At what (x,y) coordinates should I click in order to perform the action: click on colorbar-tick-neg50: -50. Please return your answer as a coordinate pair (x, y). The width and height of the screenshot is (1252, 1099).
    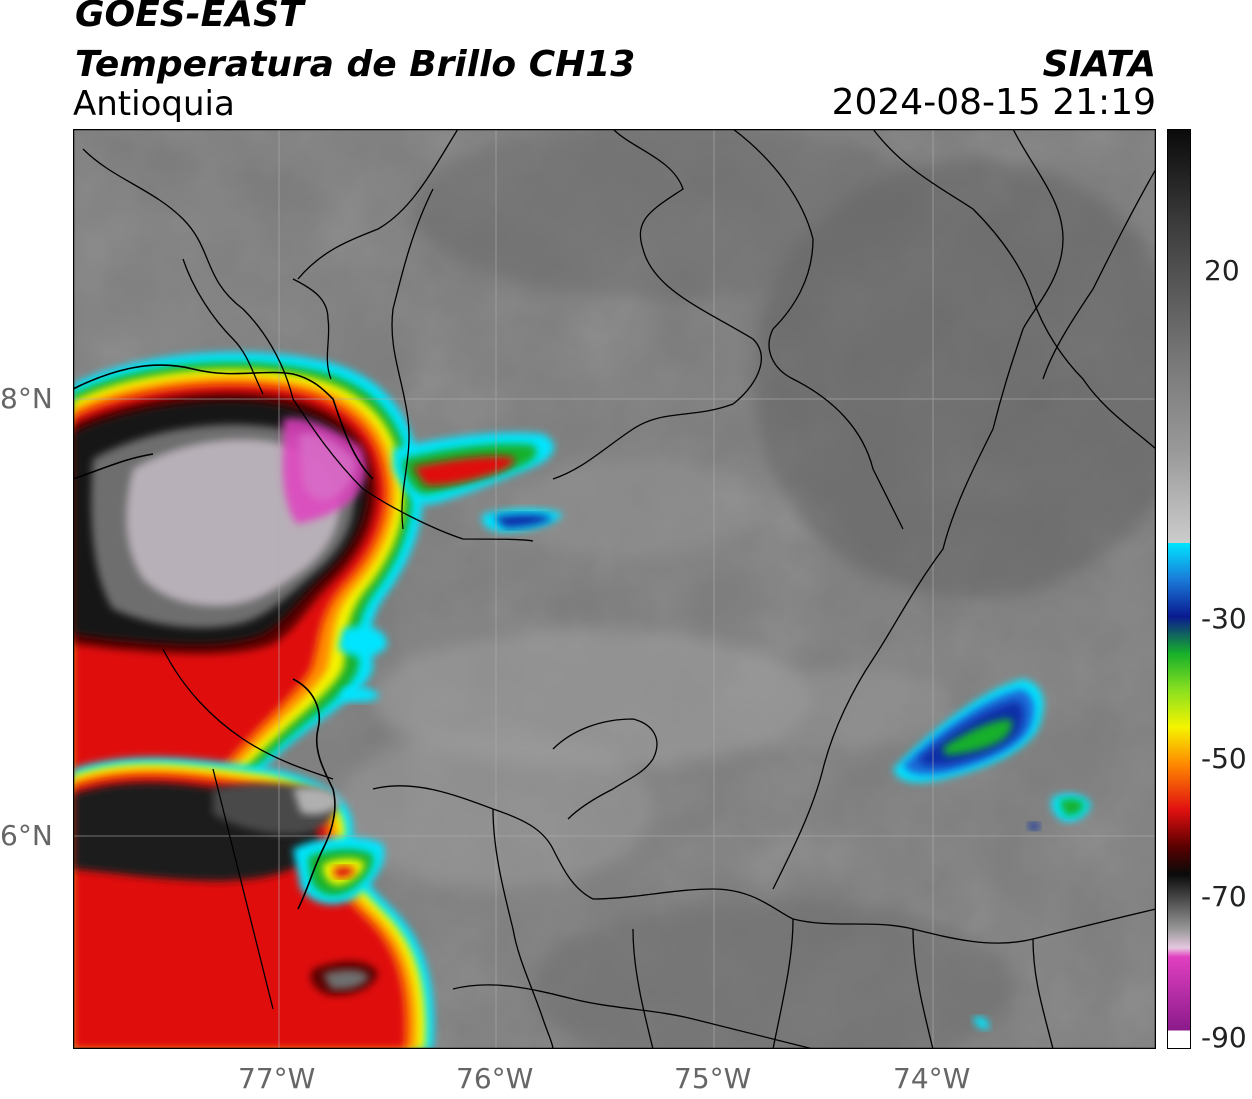
    Looking at the image, I should click on (1224, 758).